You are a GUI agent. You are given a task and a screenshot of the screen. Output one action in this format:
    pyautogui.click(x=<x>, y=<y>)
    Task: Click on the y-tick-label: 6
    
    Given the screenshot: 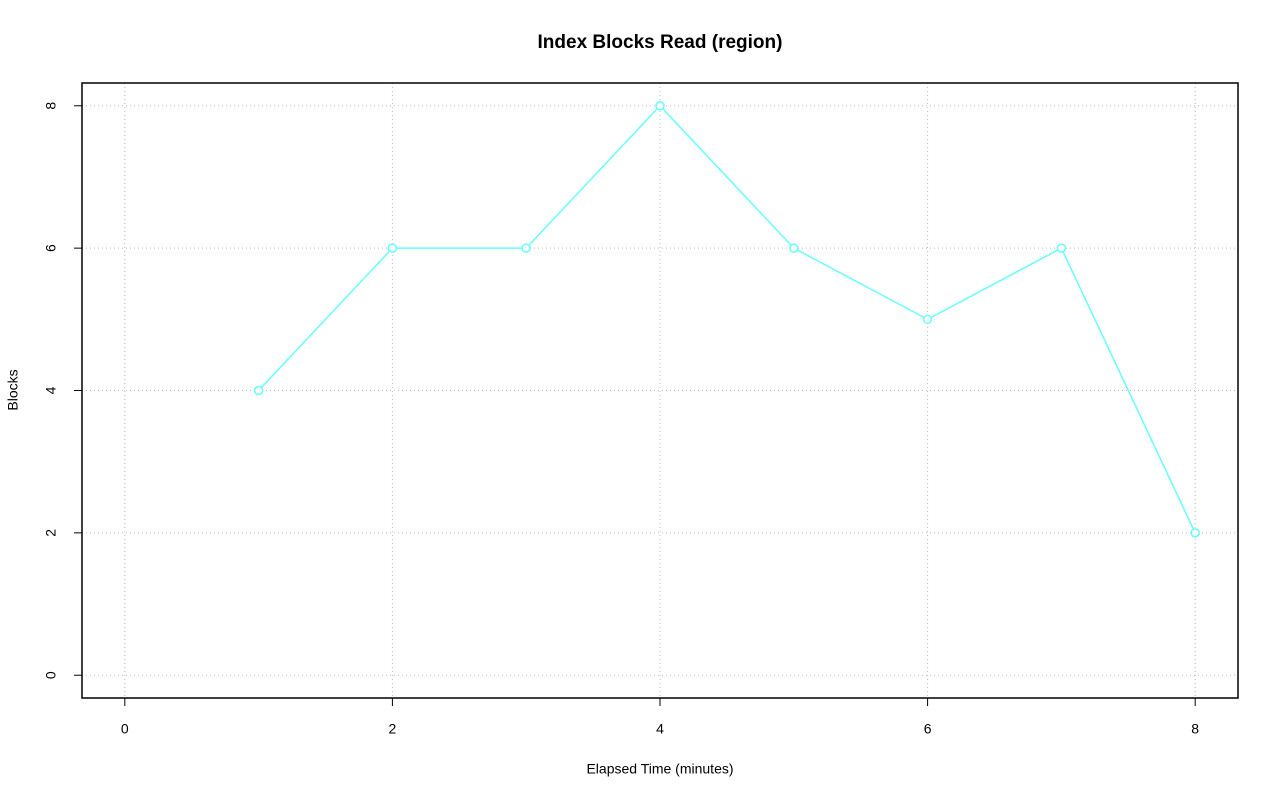 What is the action you would take?
    pyautogui.click(x=51, y=248)
    